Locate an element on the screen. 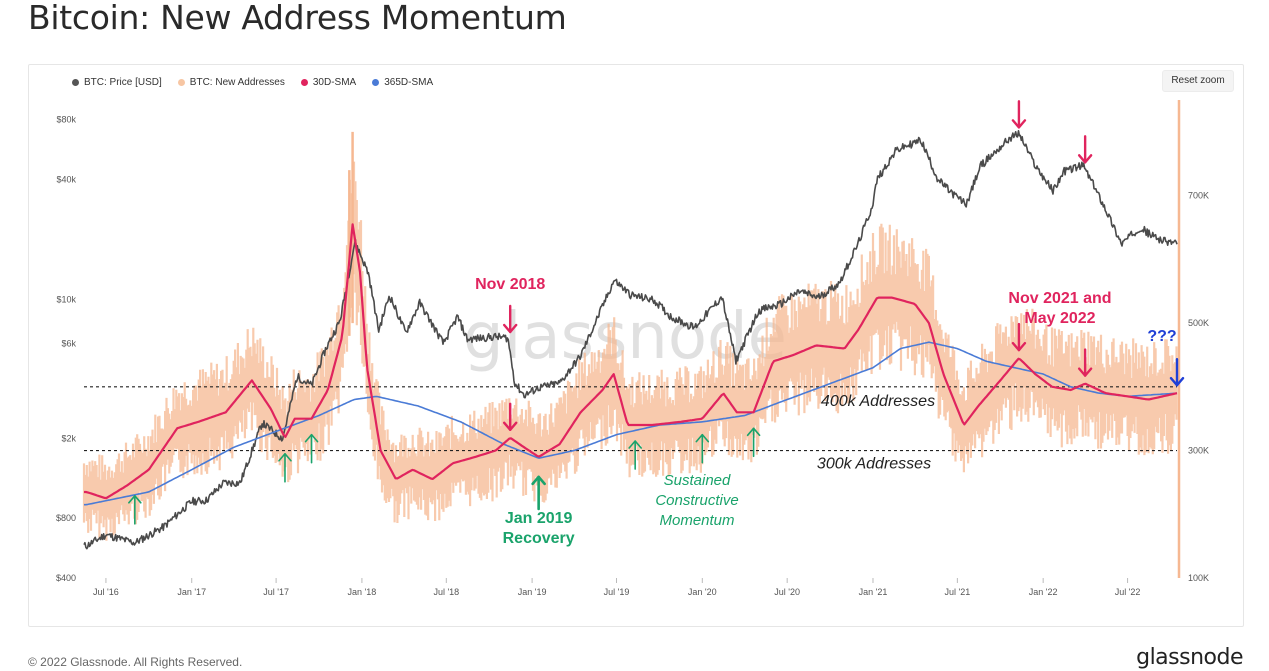 This screenshot has height=671, width=1269. annotation-question: ??? is located at coordinates (1161, 336).